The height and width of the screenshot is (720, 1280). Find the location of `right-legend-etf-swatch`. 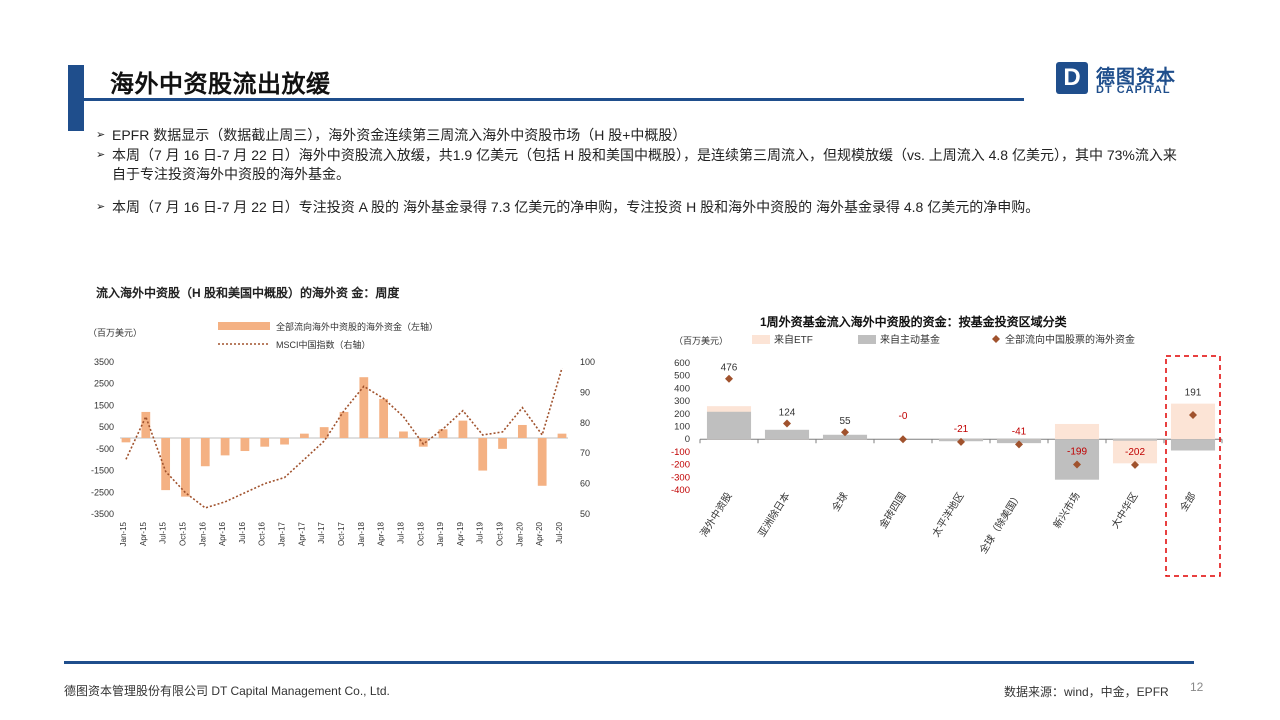

right-legend-etf-swatch is located at coordinates (761, 339).